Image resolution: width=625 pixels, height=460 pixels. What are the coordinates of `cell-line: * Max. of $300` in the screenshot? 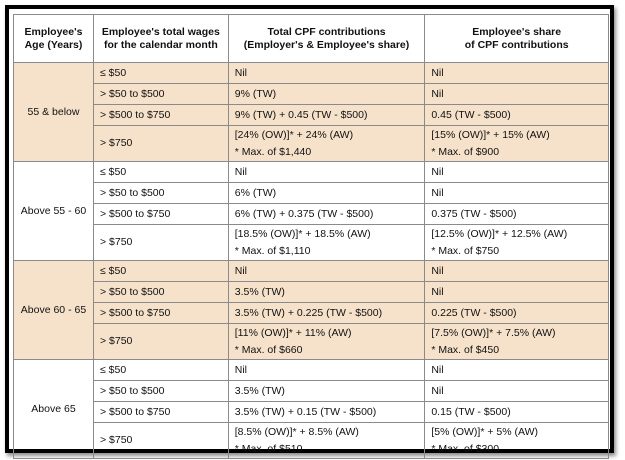 It's located at (465, 448).